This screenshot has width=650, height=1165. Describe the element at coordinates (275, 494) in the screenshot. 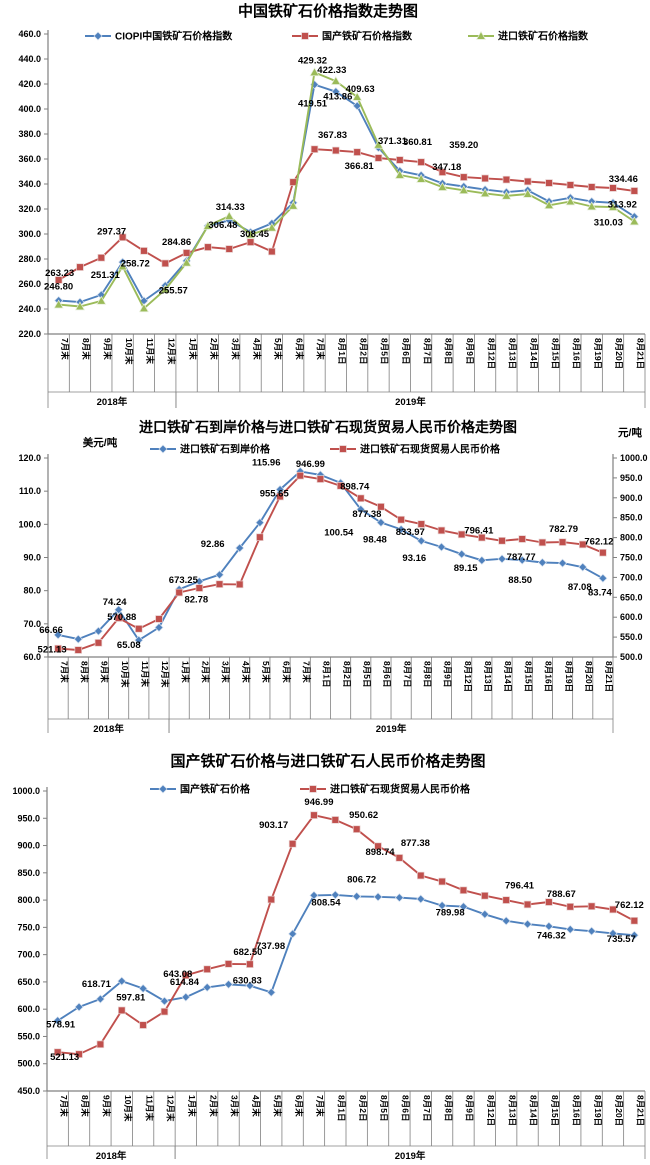

I see `point-label: 955.65` at that location.